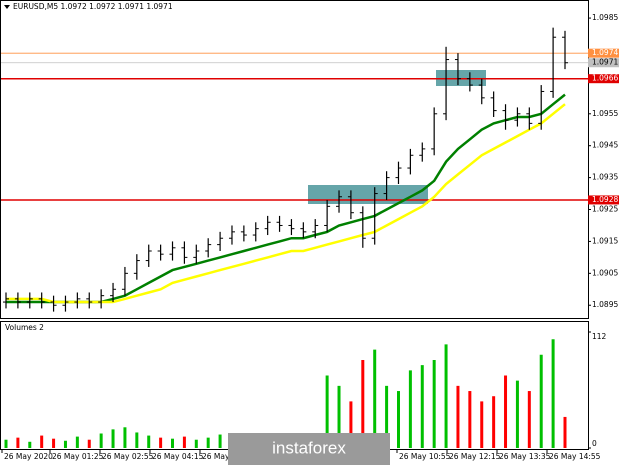 Image resolution: width=620 pixels, height=465 pixels. Describe the element at coordinates (605, 113) in the screenshot. I see `y-tick-label: 1.0955` at that location.